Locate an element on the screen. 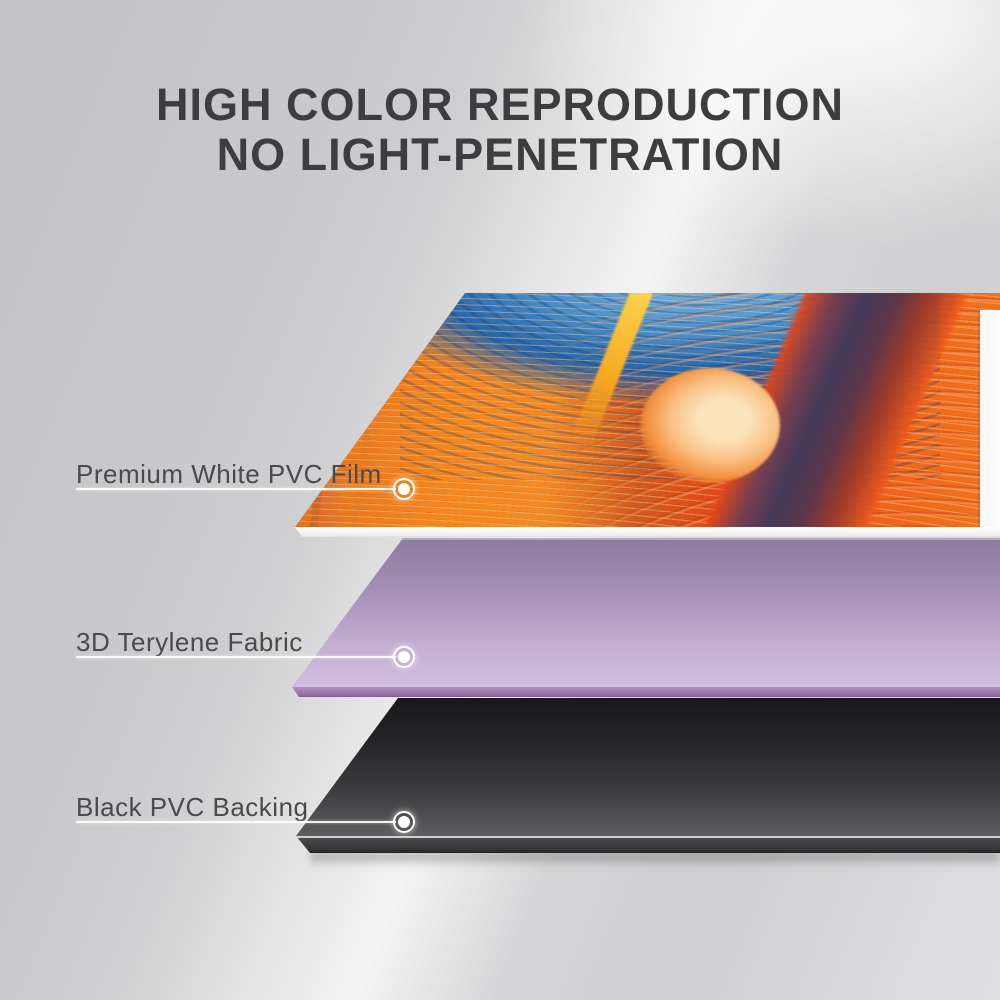  annotation-line-backing is located at coordinates (236, 822).